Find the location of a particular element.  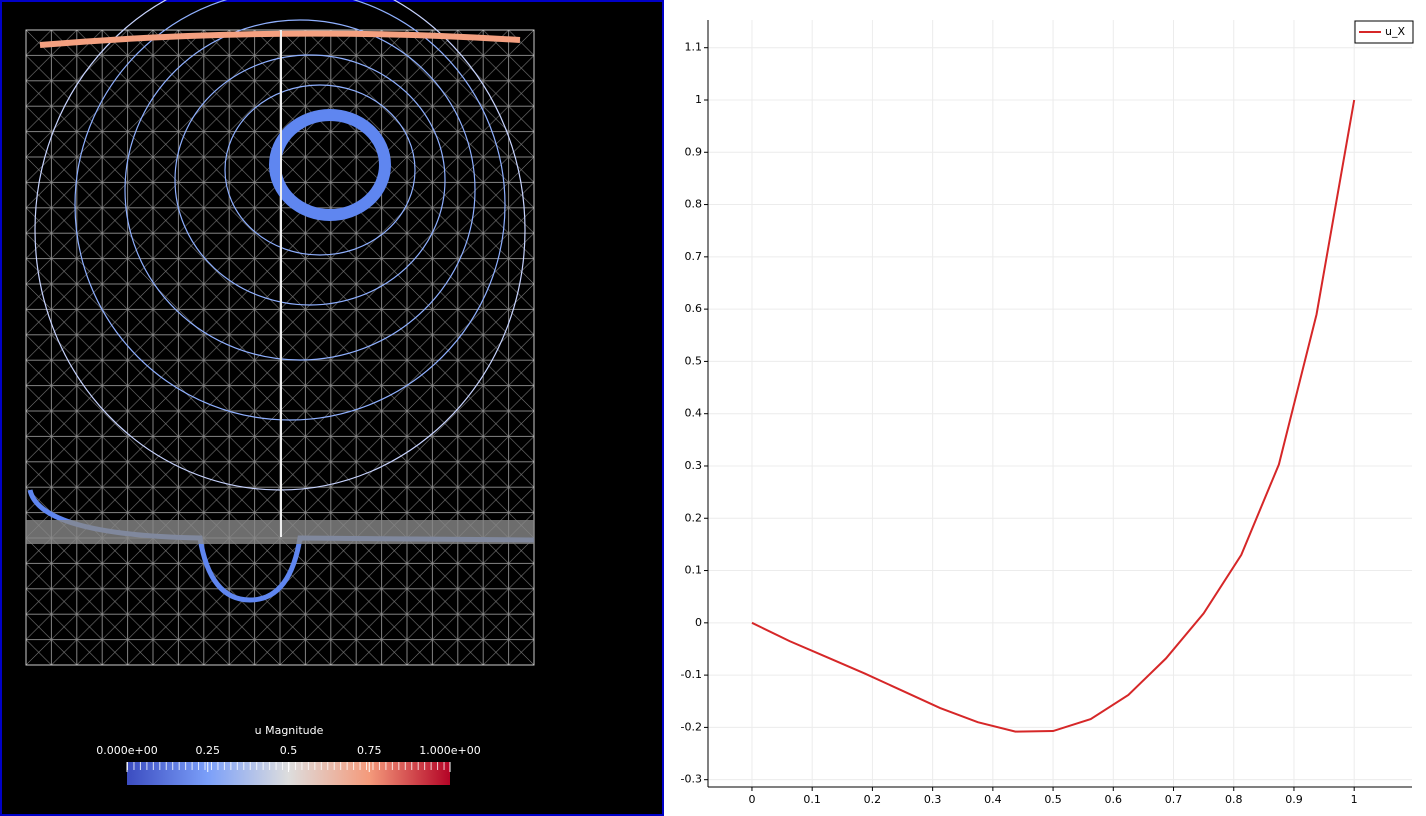

y-tick-label: 1.1 is located at coordinates (694, 47).